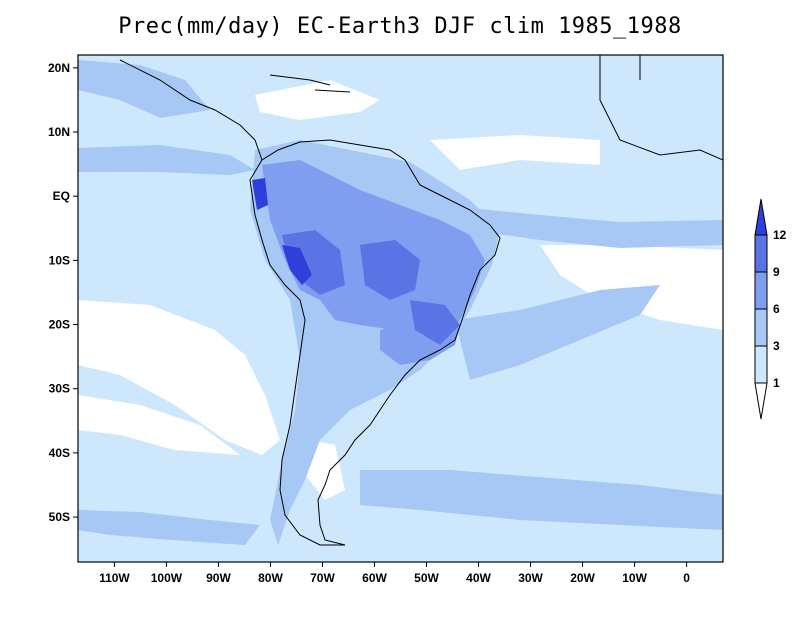  Describe the element at coordinates (313, 262) in the screenshot. I see `heavy-western-amazon` at that location.